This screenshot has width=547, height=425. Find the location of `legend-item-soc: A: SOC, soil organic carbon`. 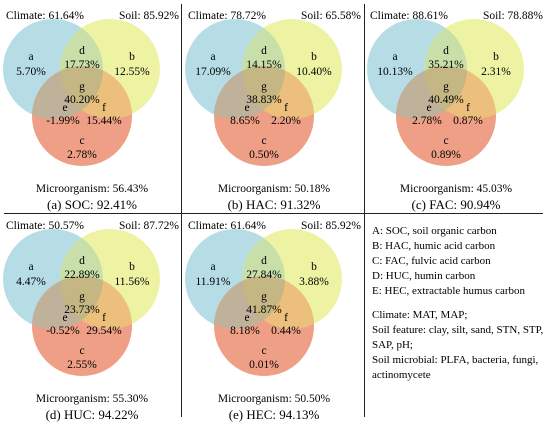

legend-item-soc: A: SOC, soil organic carbon is located at coordinates (434, 231).